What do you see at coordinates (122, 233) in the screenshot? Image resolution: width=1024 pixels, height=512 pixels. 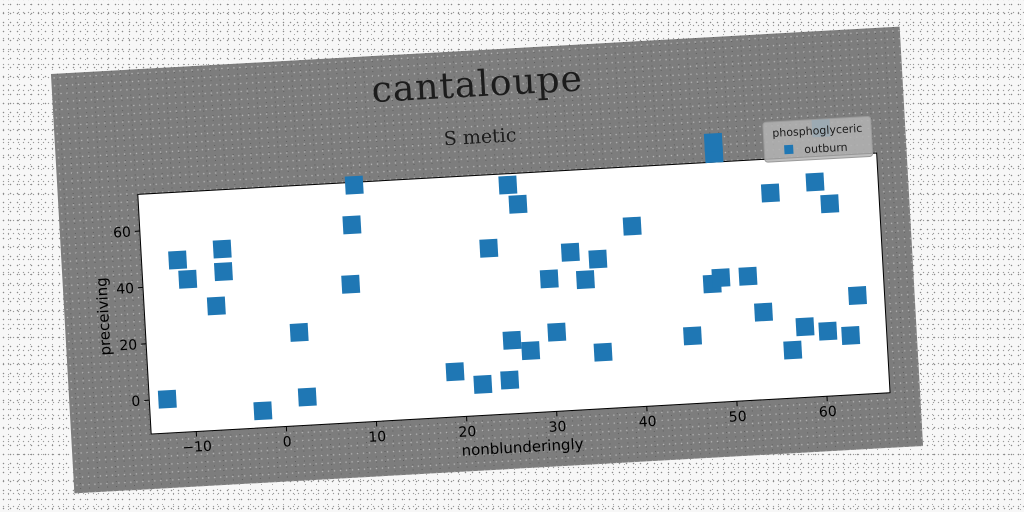 I see `y-tick-label: 60` at bounding box center [122, 233].